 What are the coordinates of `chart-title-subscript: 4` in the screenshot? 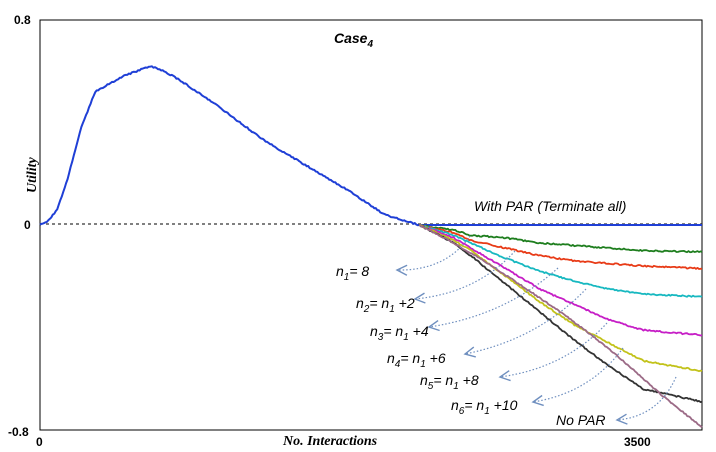 It's located at (369, 44).